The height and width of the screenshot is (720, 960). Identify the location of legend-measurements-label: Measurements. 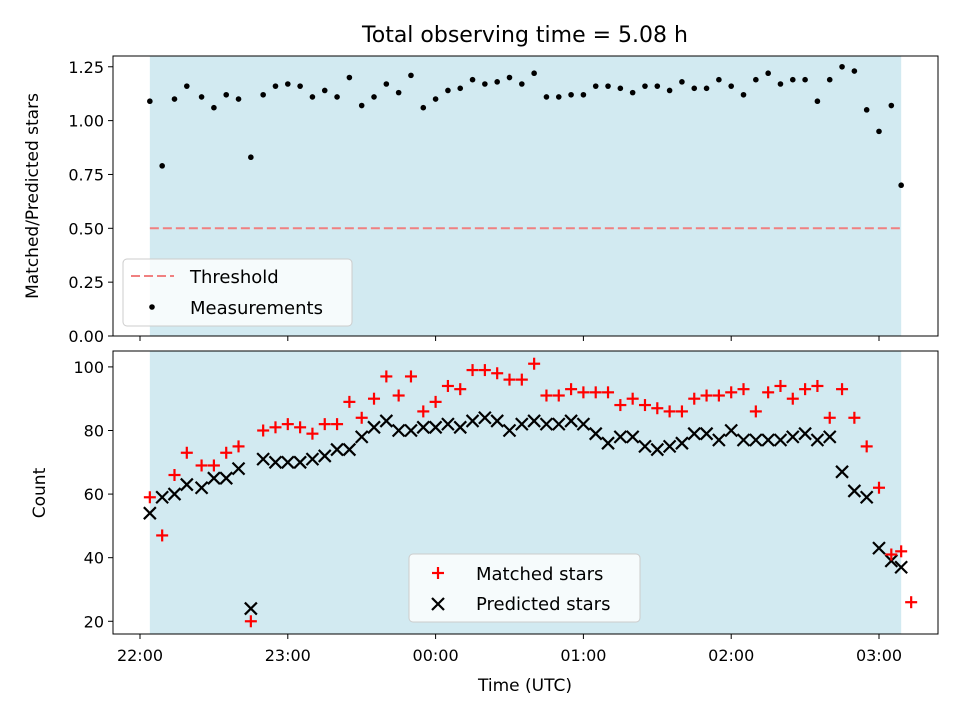
(256, 308).